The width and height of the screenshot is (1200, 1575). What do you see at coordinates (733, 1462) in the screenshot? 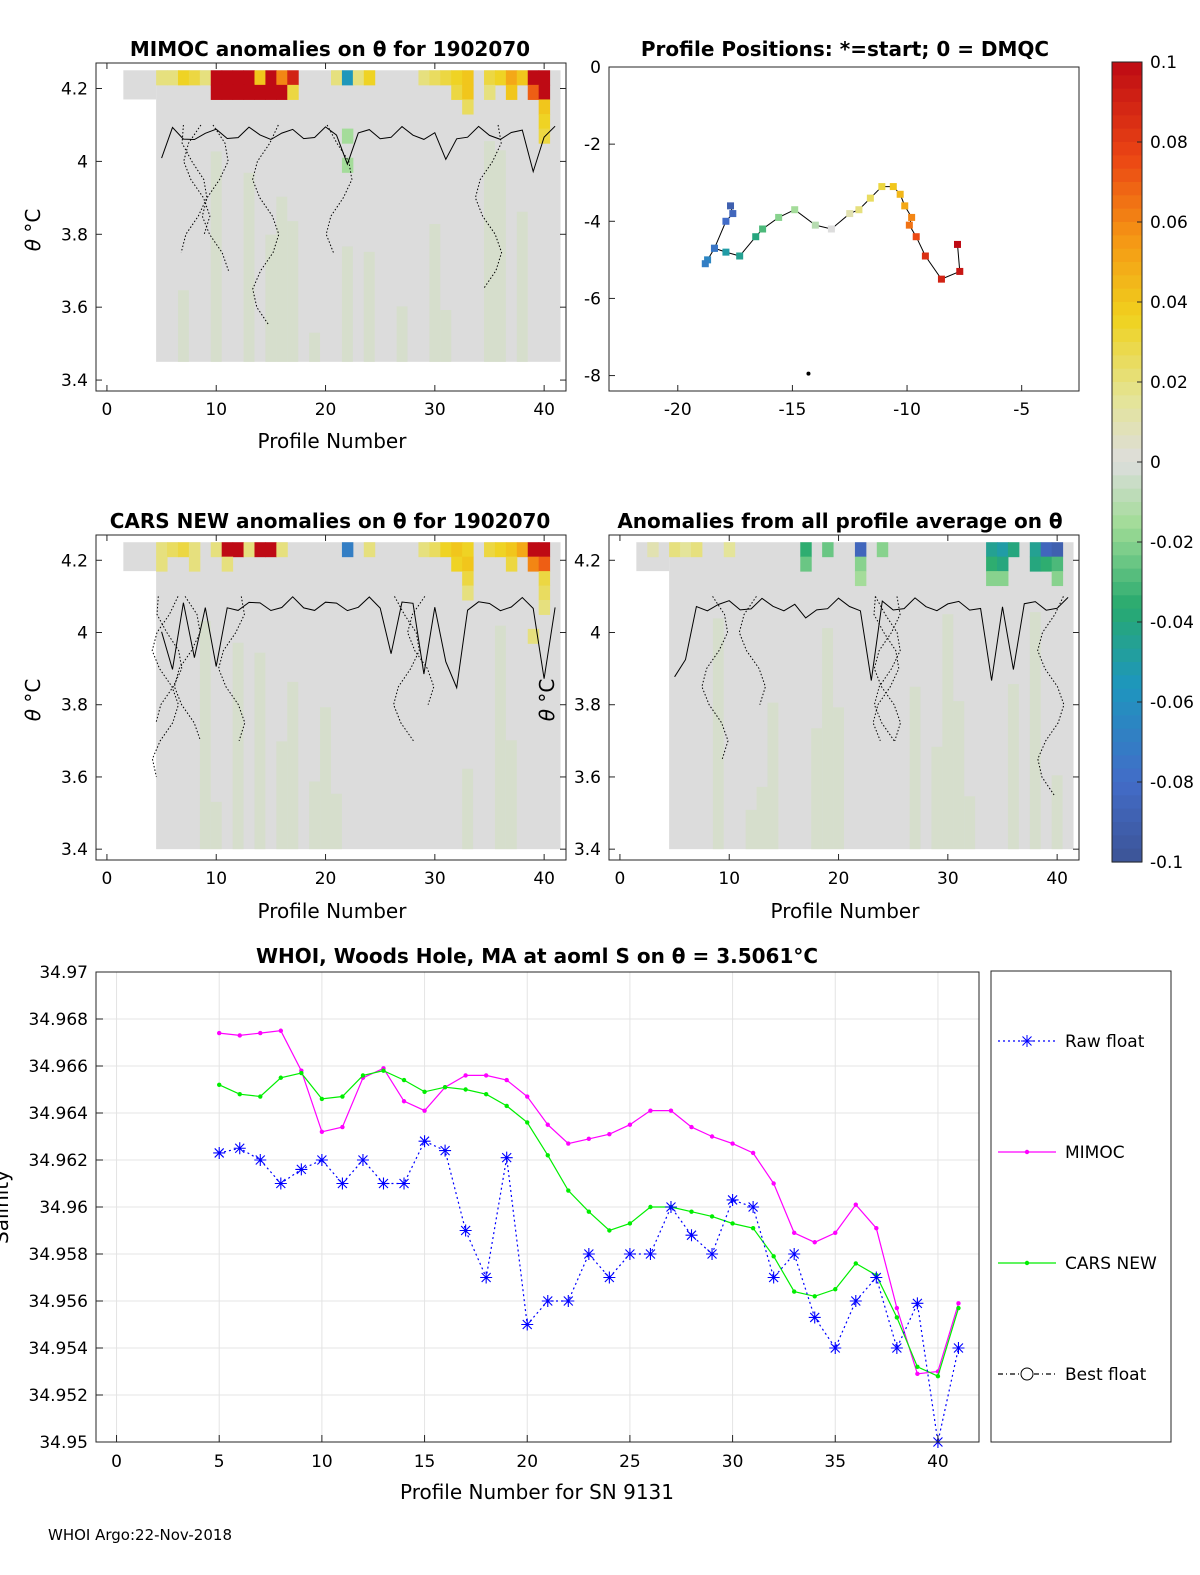
I see `x-tick-label: 30` at bounding box center [733, 1462].